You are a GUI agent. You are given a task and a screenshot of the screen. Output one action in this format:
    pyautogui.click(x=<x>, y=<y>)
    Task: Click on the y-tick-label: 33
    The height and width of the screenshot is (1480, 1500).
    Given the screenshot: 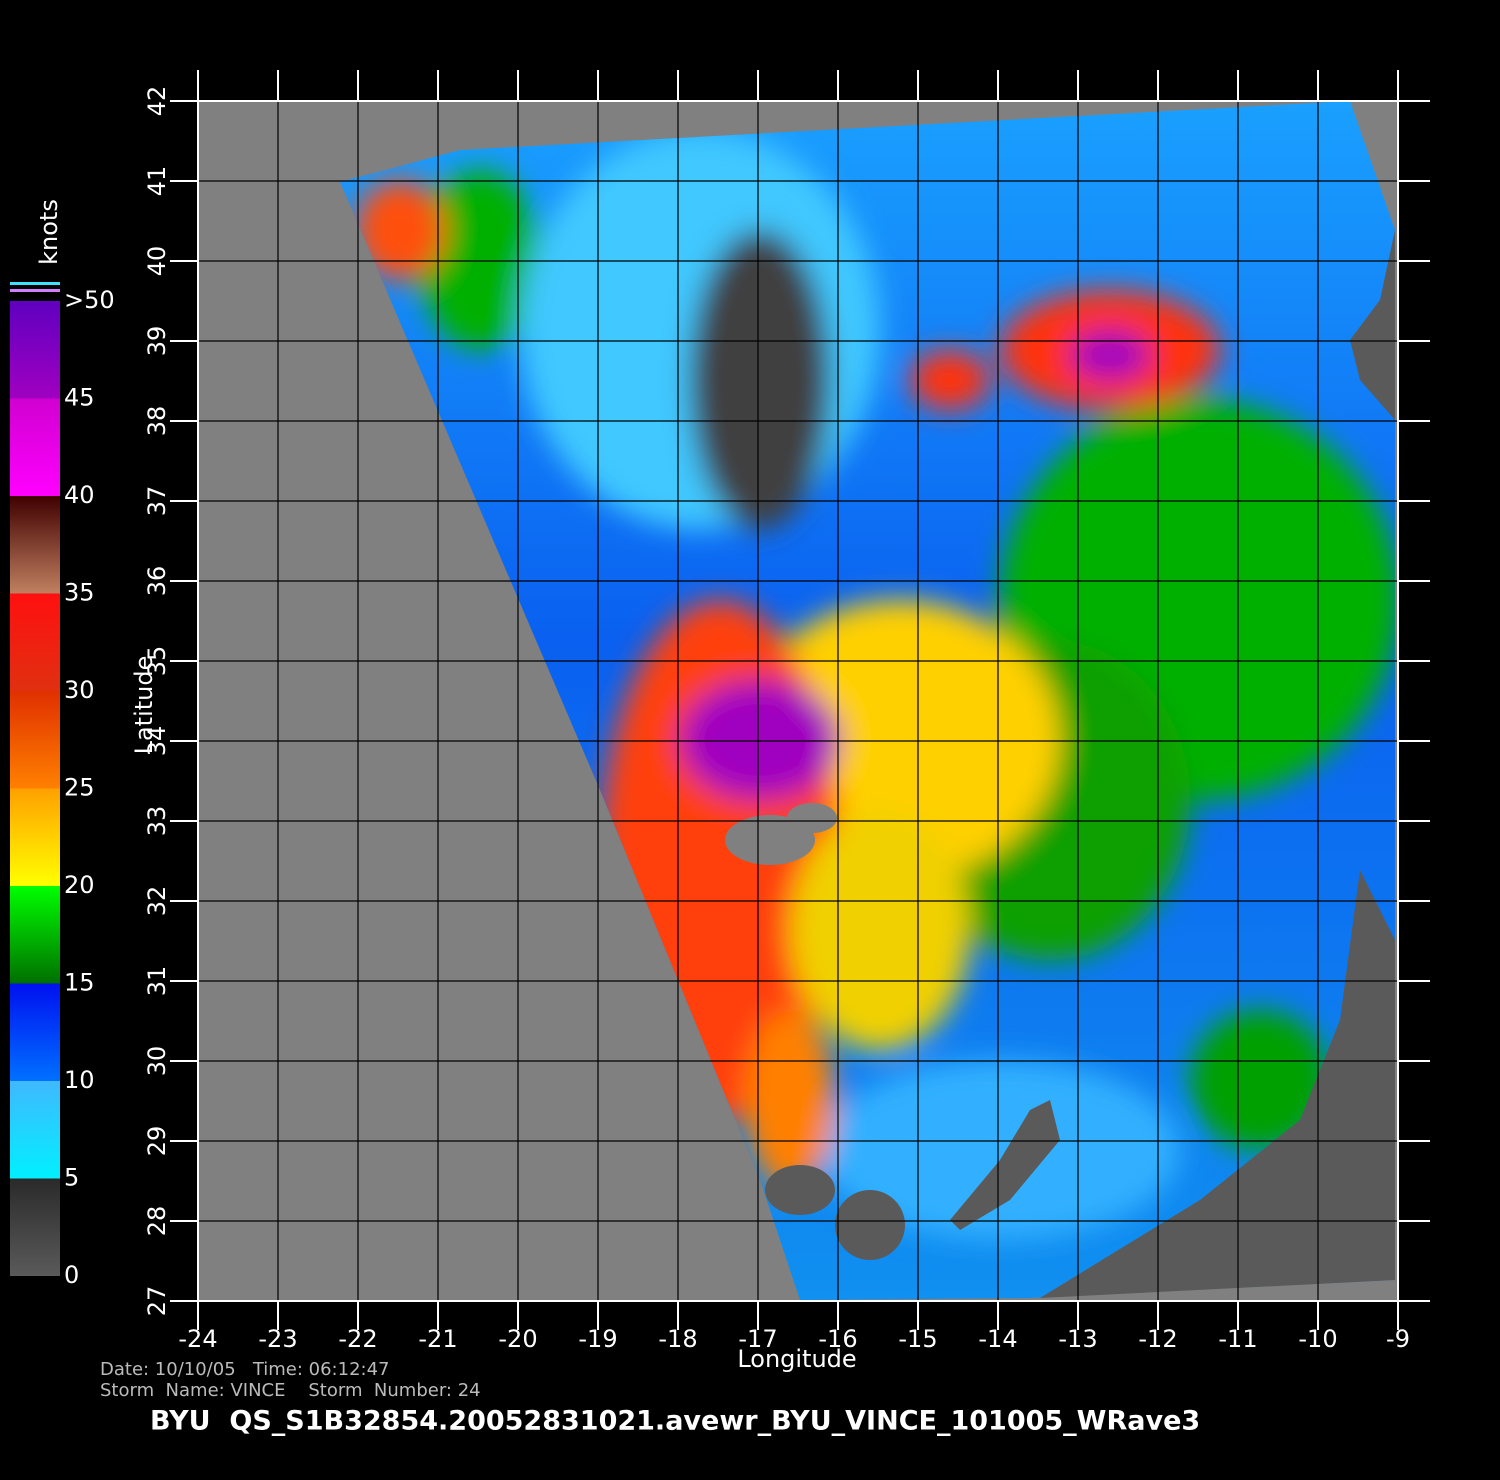 What is the action you would take?
    pyautogui.click(x=157, y=821)
    